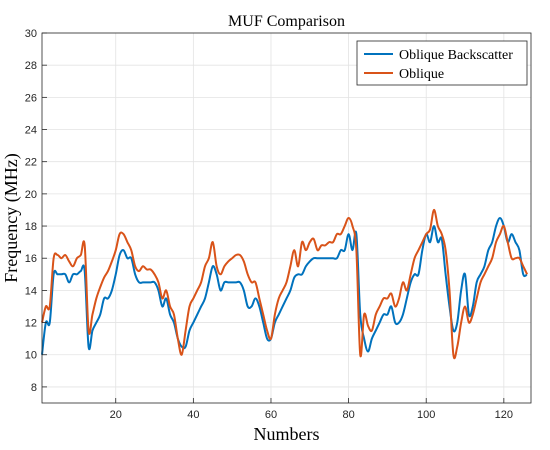 The image size is (550, 450). What do you see at coordinates (31, 356) in the screenshot?
I see `y-tick-label: 10` at bounding box center [31, 356].